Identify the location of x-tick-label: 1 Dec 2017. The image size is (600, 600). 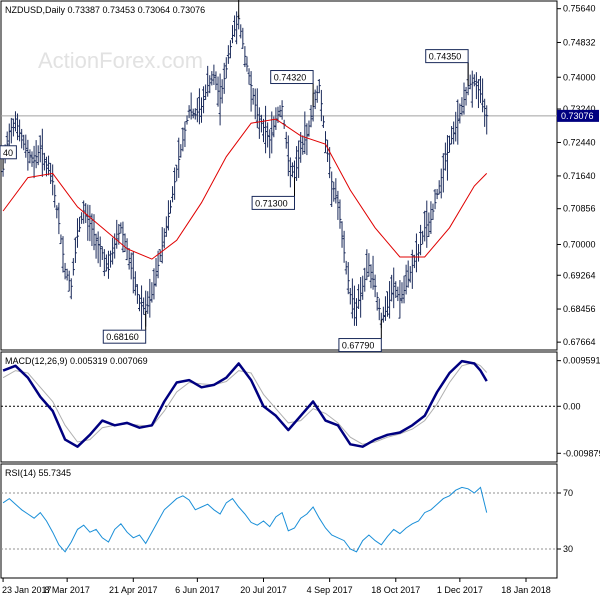
(460, 590).